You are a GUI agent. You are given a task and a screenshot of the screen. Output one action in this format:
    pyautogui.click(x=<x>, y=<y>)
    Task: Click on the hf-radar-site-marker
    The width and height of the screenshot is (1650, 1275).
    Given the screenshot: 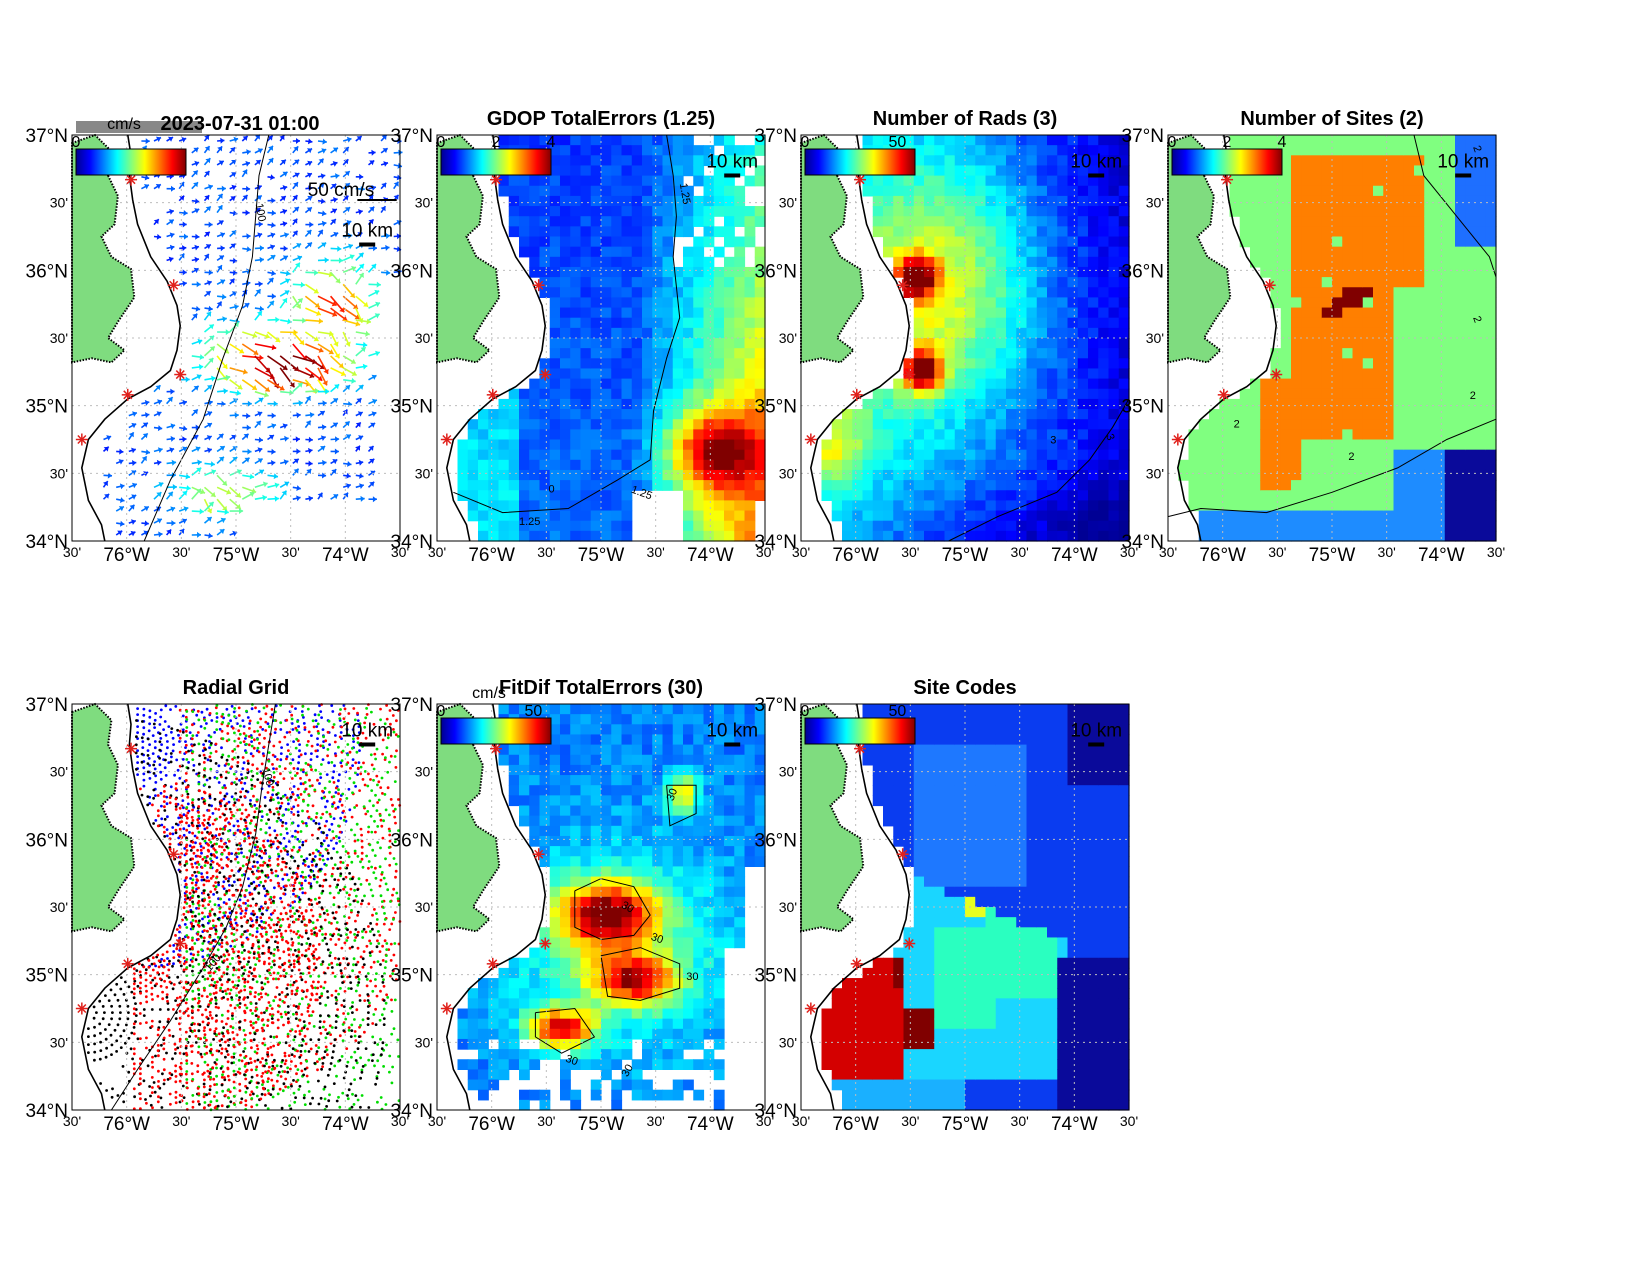 What is the action you would take?
    pyautogui.click(x=909, y=374)
    